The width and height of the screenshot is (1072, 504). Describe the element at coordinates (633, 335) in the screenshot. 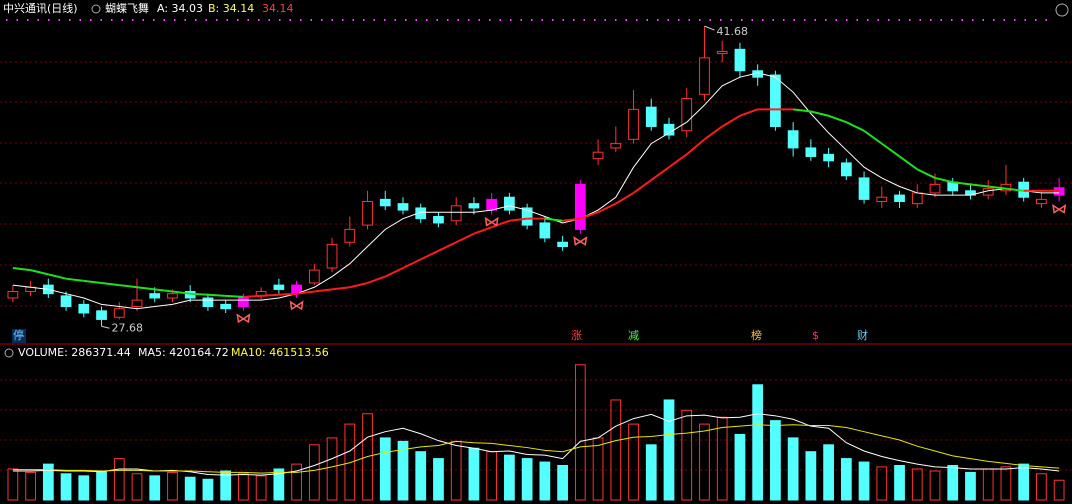

I see `marker: 减` at that location.